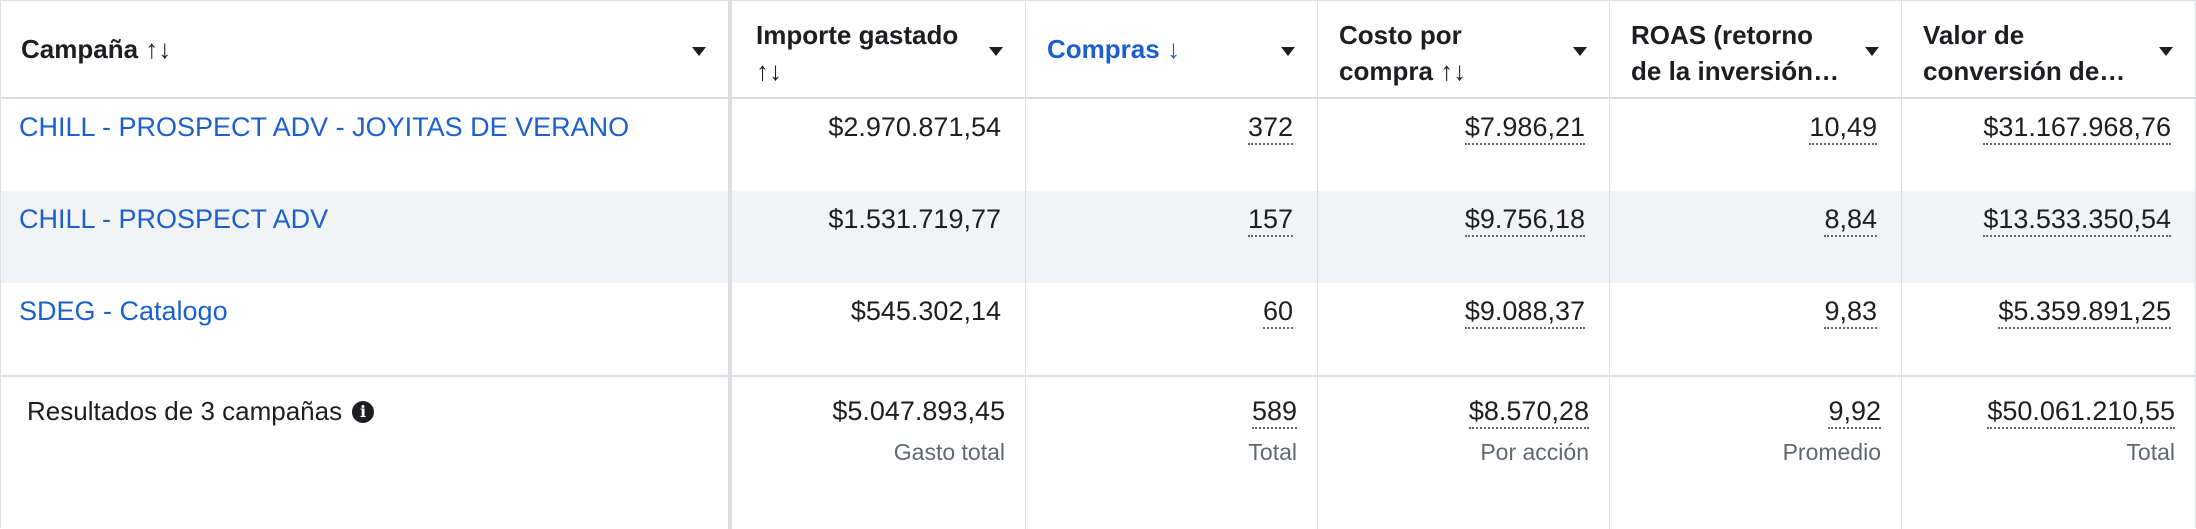 This screenshot has width=2196, height=529. What do you see at coordinates (857, 35) in the screenshot?
I see `column-header-label: Importe gastado` at bounding box center [857, 35].